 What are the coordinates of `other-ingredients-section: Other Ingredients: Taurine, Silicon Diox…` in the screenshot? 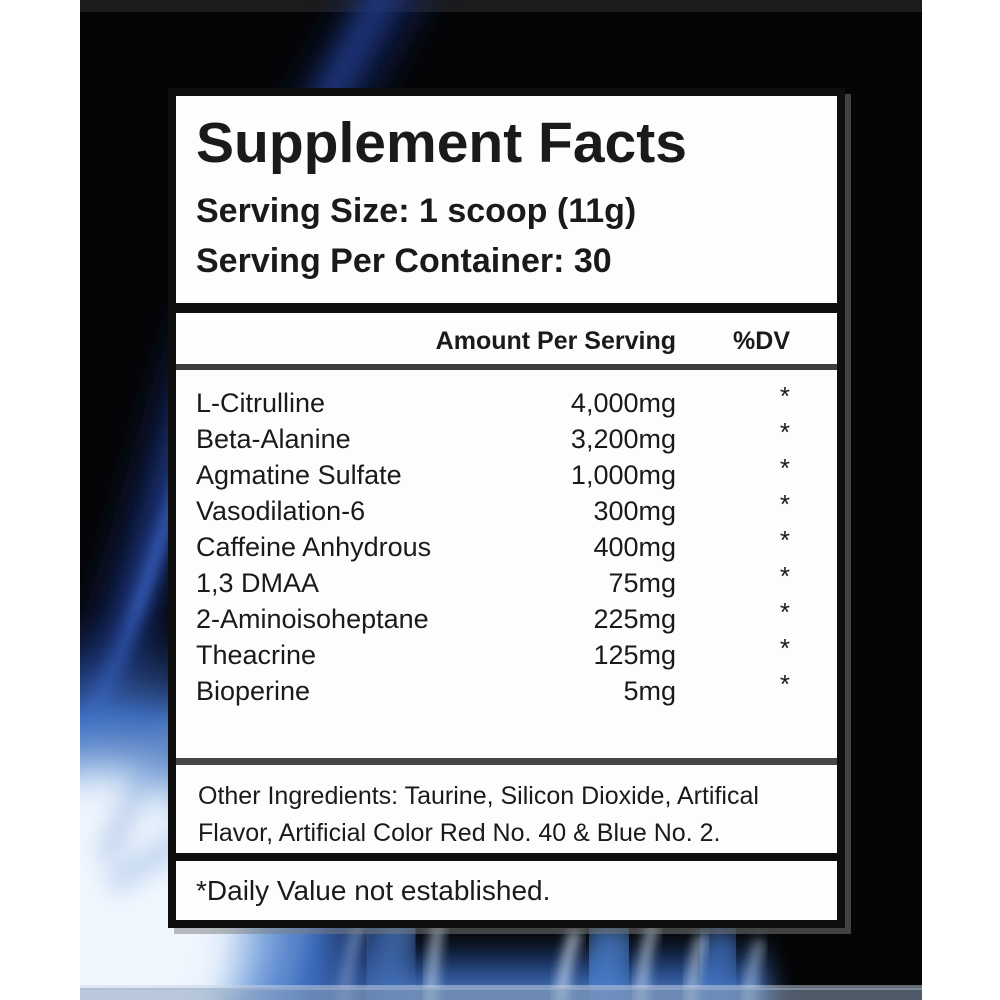 It's located at (506, 813).